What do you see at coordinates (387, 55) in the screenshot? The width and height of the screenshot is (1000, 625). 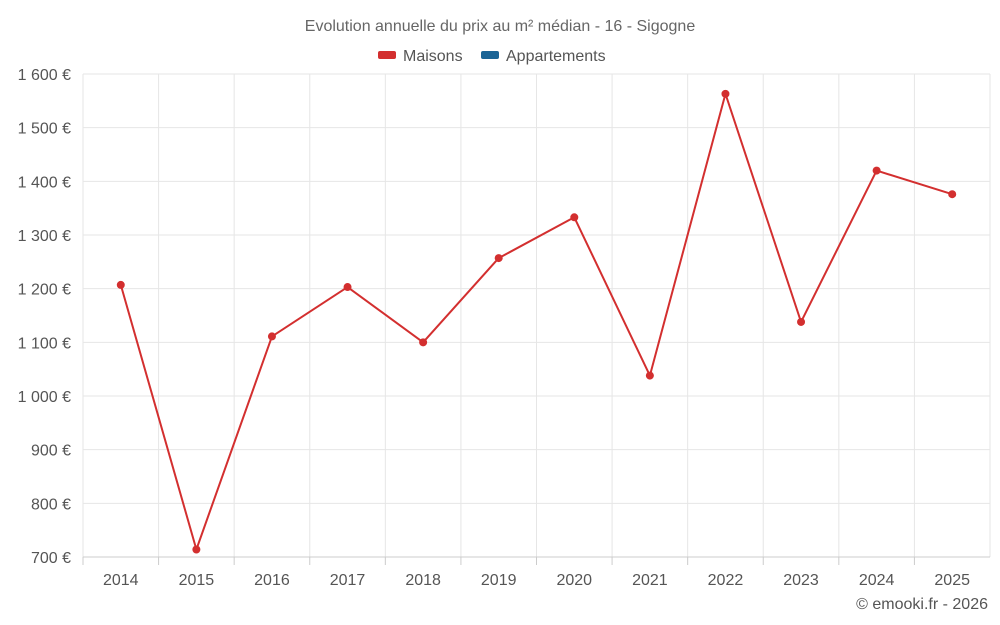 I see `legend-swatch-maisons` at bounding box center [387, 55].